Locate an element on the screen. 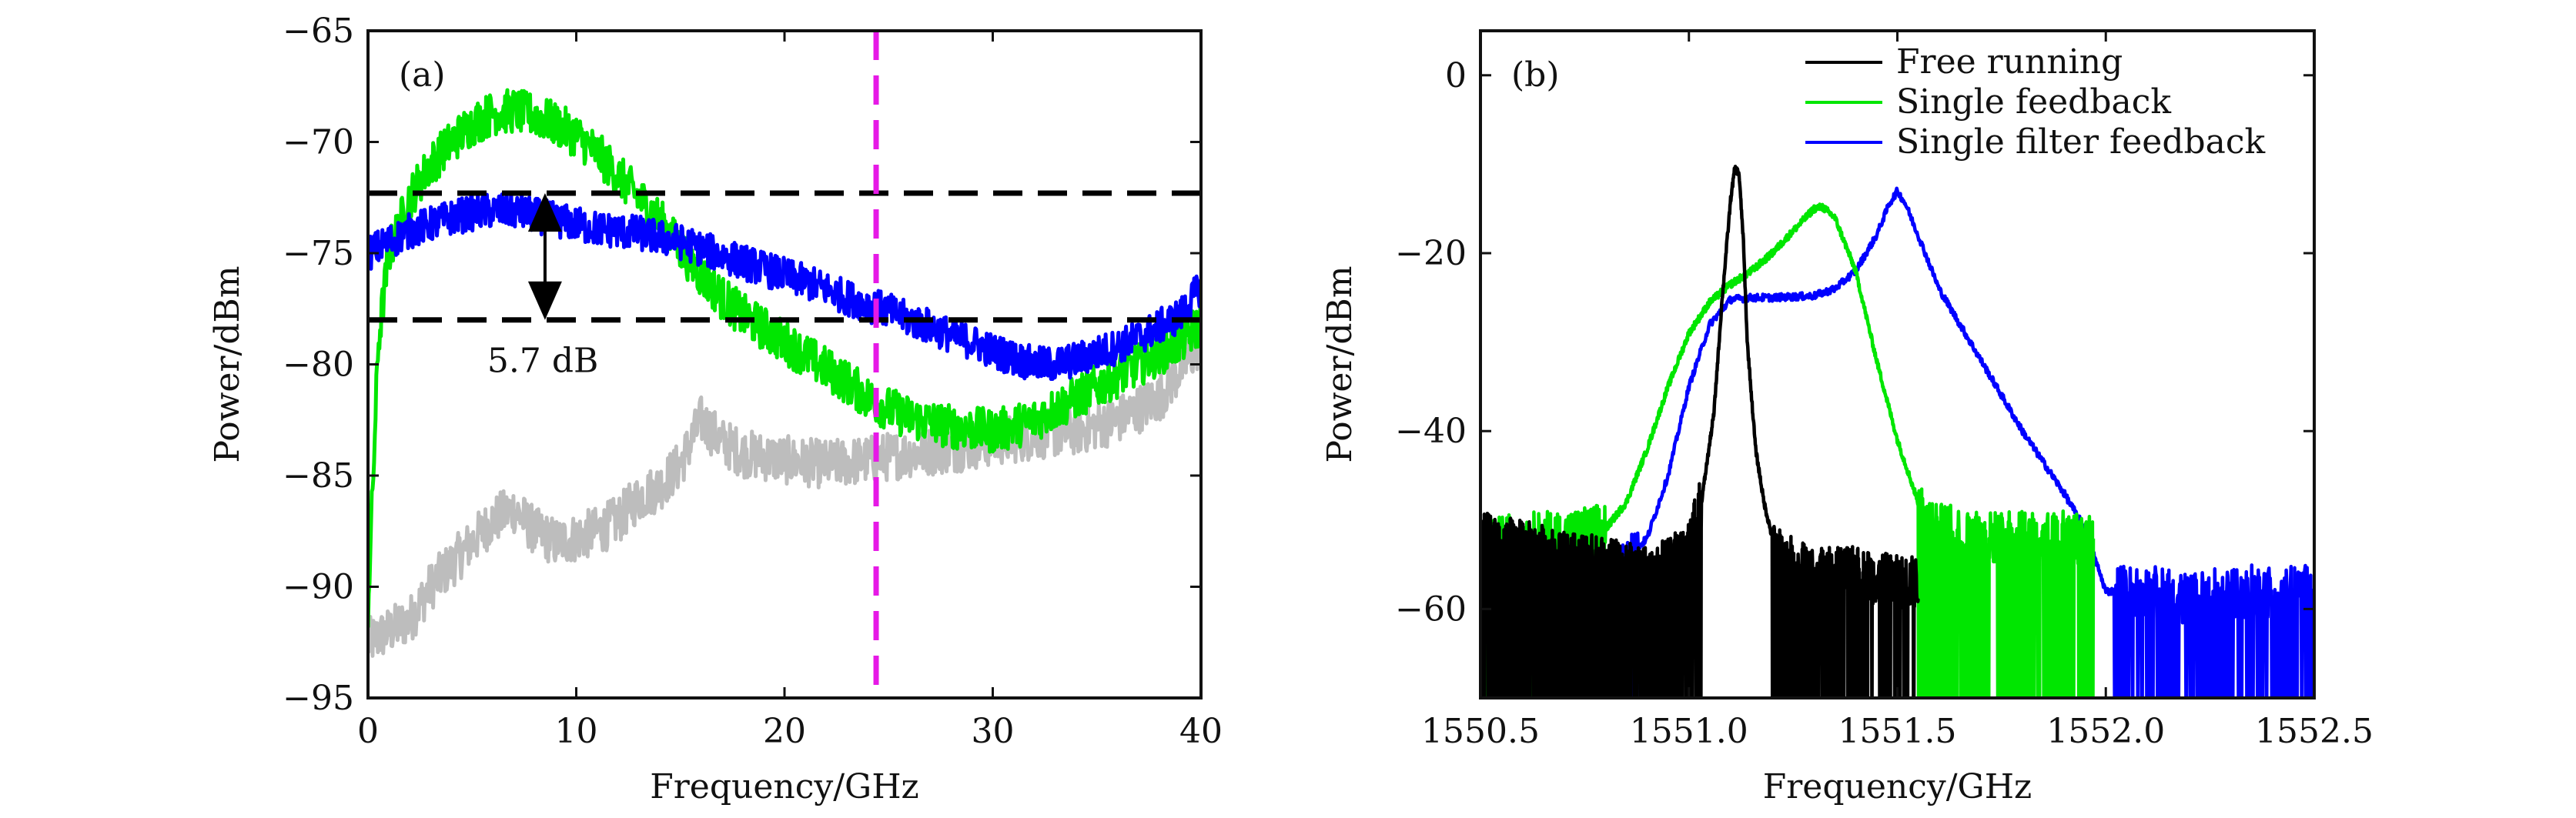  y-tick-label-a: −95 is located at coordinates (319, 698).